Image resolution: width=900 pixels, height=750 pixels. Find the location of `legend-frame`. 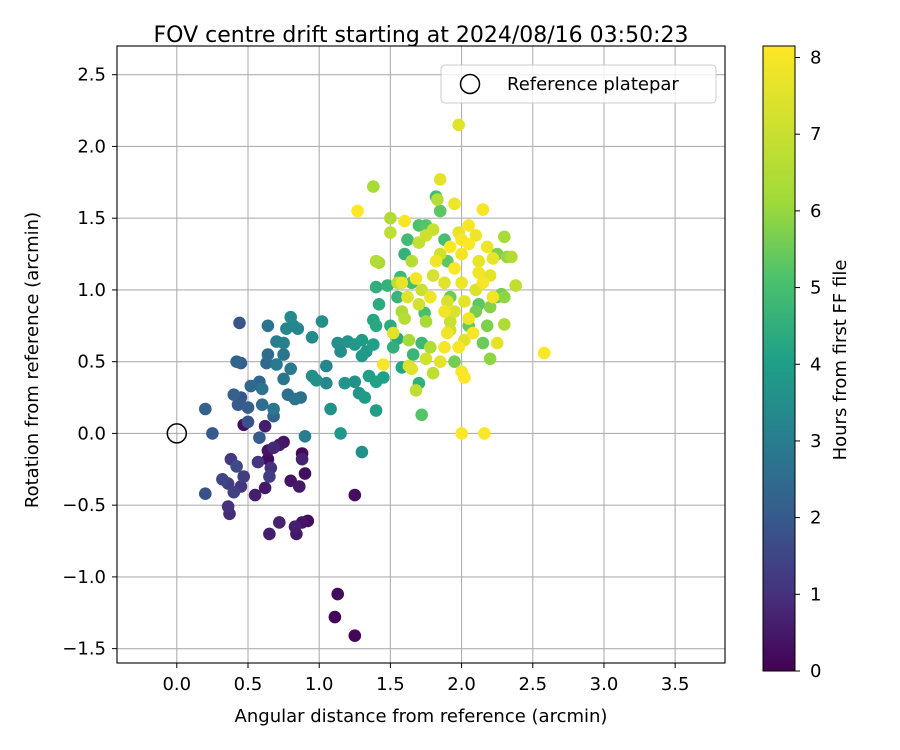

legend-frame is located at coordinates (578, 84).